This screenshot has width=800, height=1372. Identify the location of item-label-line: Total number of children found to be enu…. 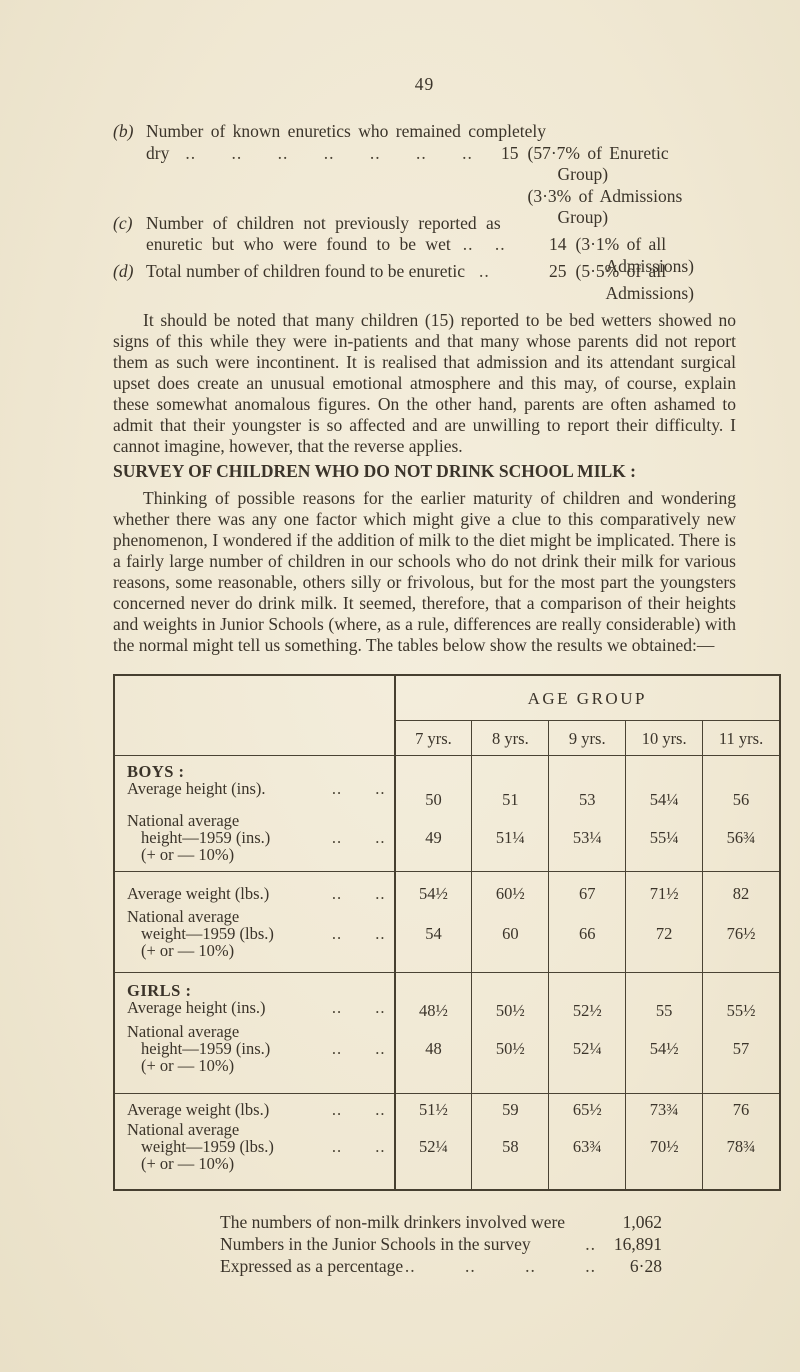
(306, 271).